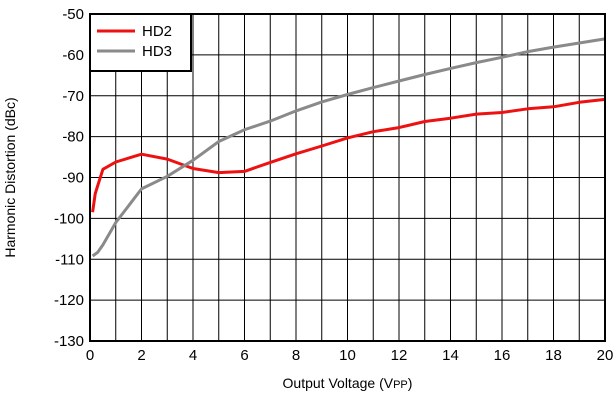 The height and width of the screenshot is (396, 616). Describe the element at coordinates (347, 355) in the screenshot. I see `x-tick-label: 10` at that location.